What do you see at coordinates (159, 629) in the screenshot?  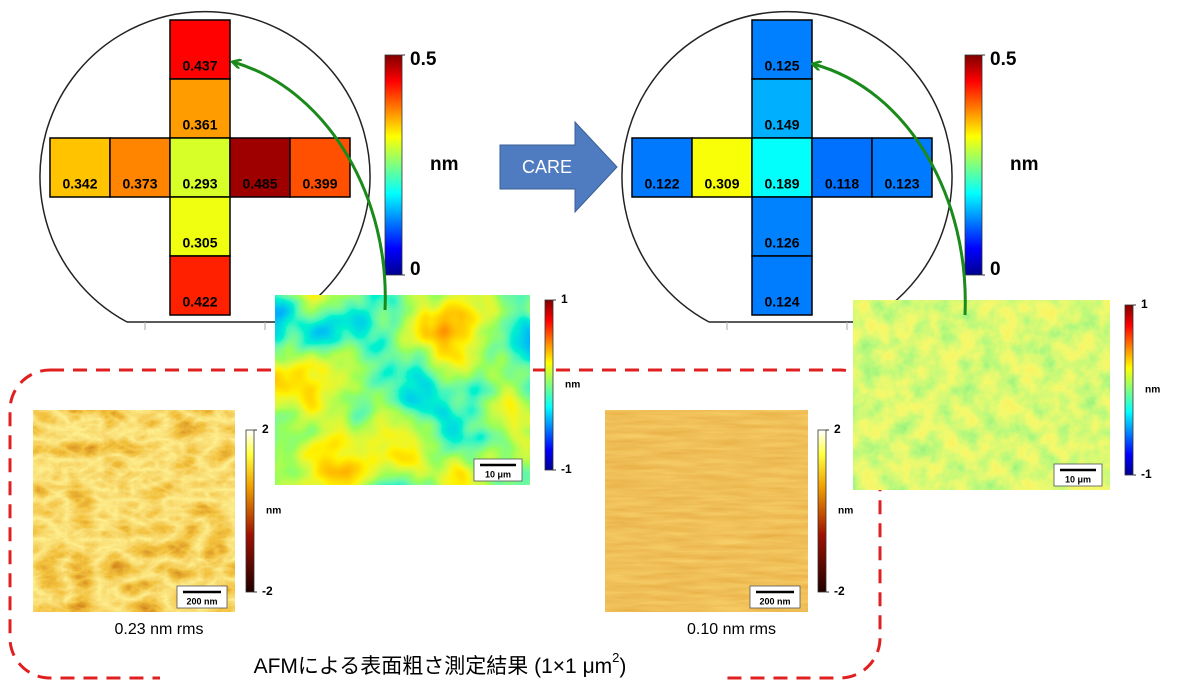 I see `roughness-label: 0.23 nm rms` at bounding box center [159, 629].